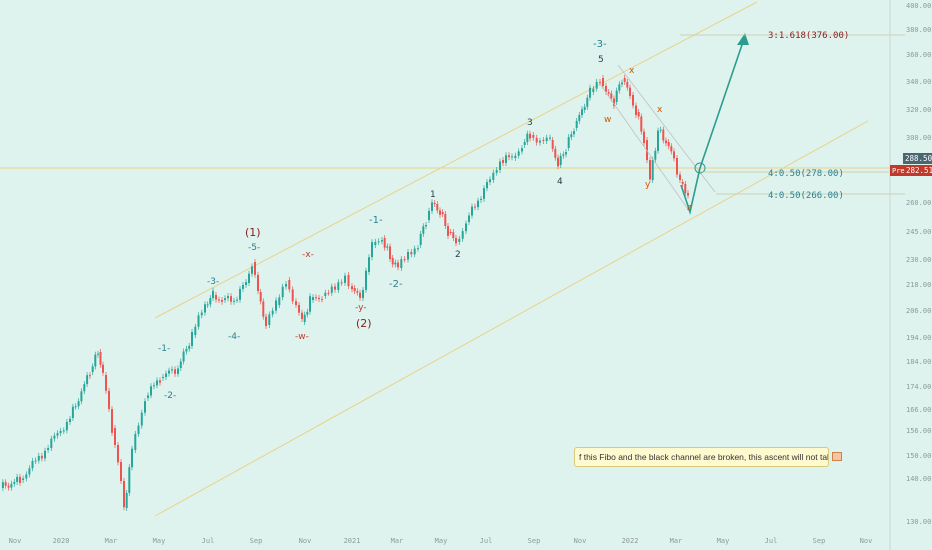  Describe the element at coordinates (213, 282) in the screenshot. I see `wave-label: -3-` at that location.